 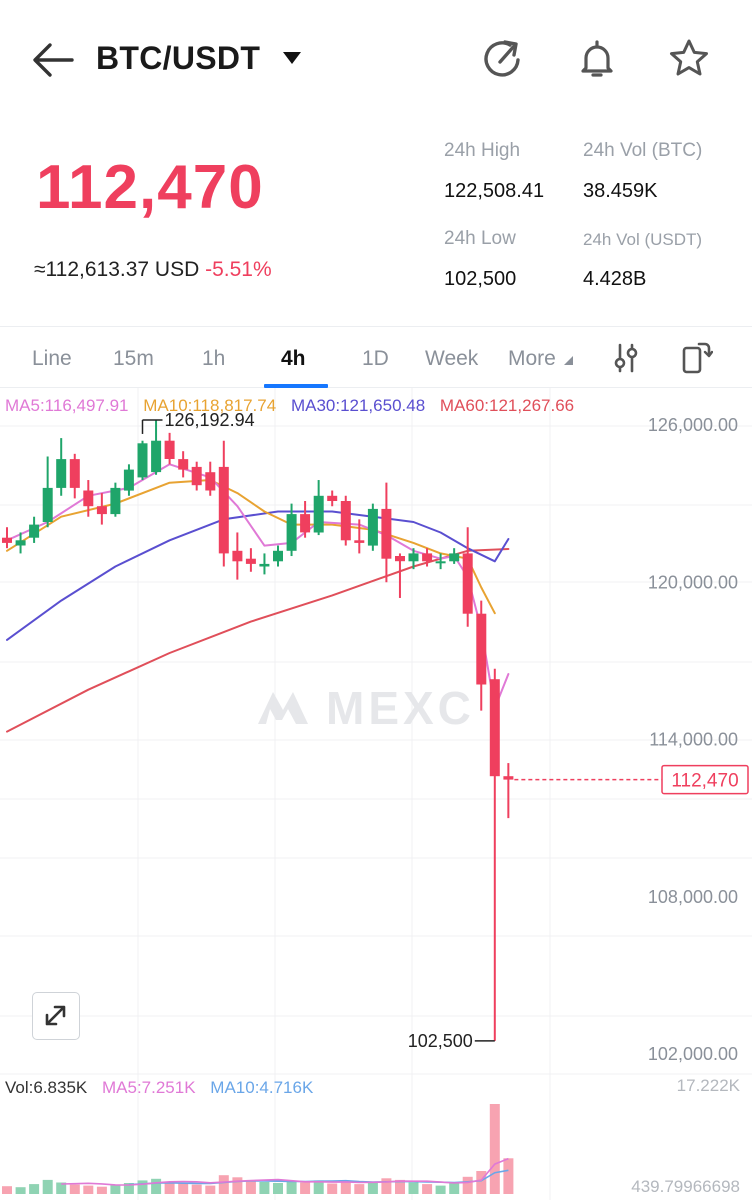 What do you see at coordinates (296, 386) in the screenshot?
I see `active-tab-indicator` at bounding box center [296, 386].